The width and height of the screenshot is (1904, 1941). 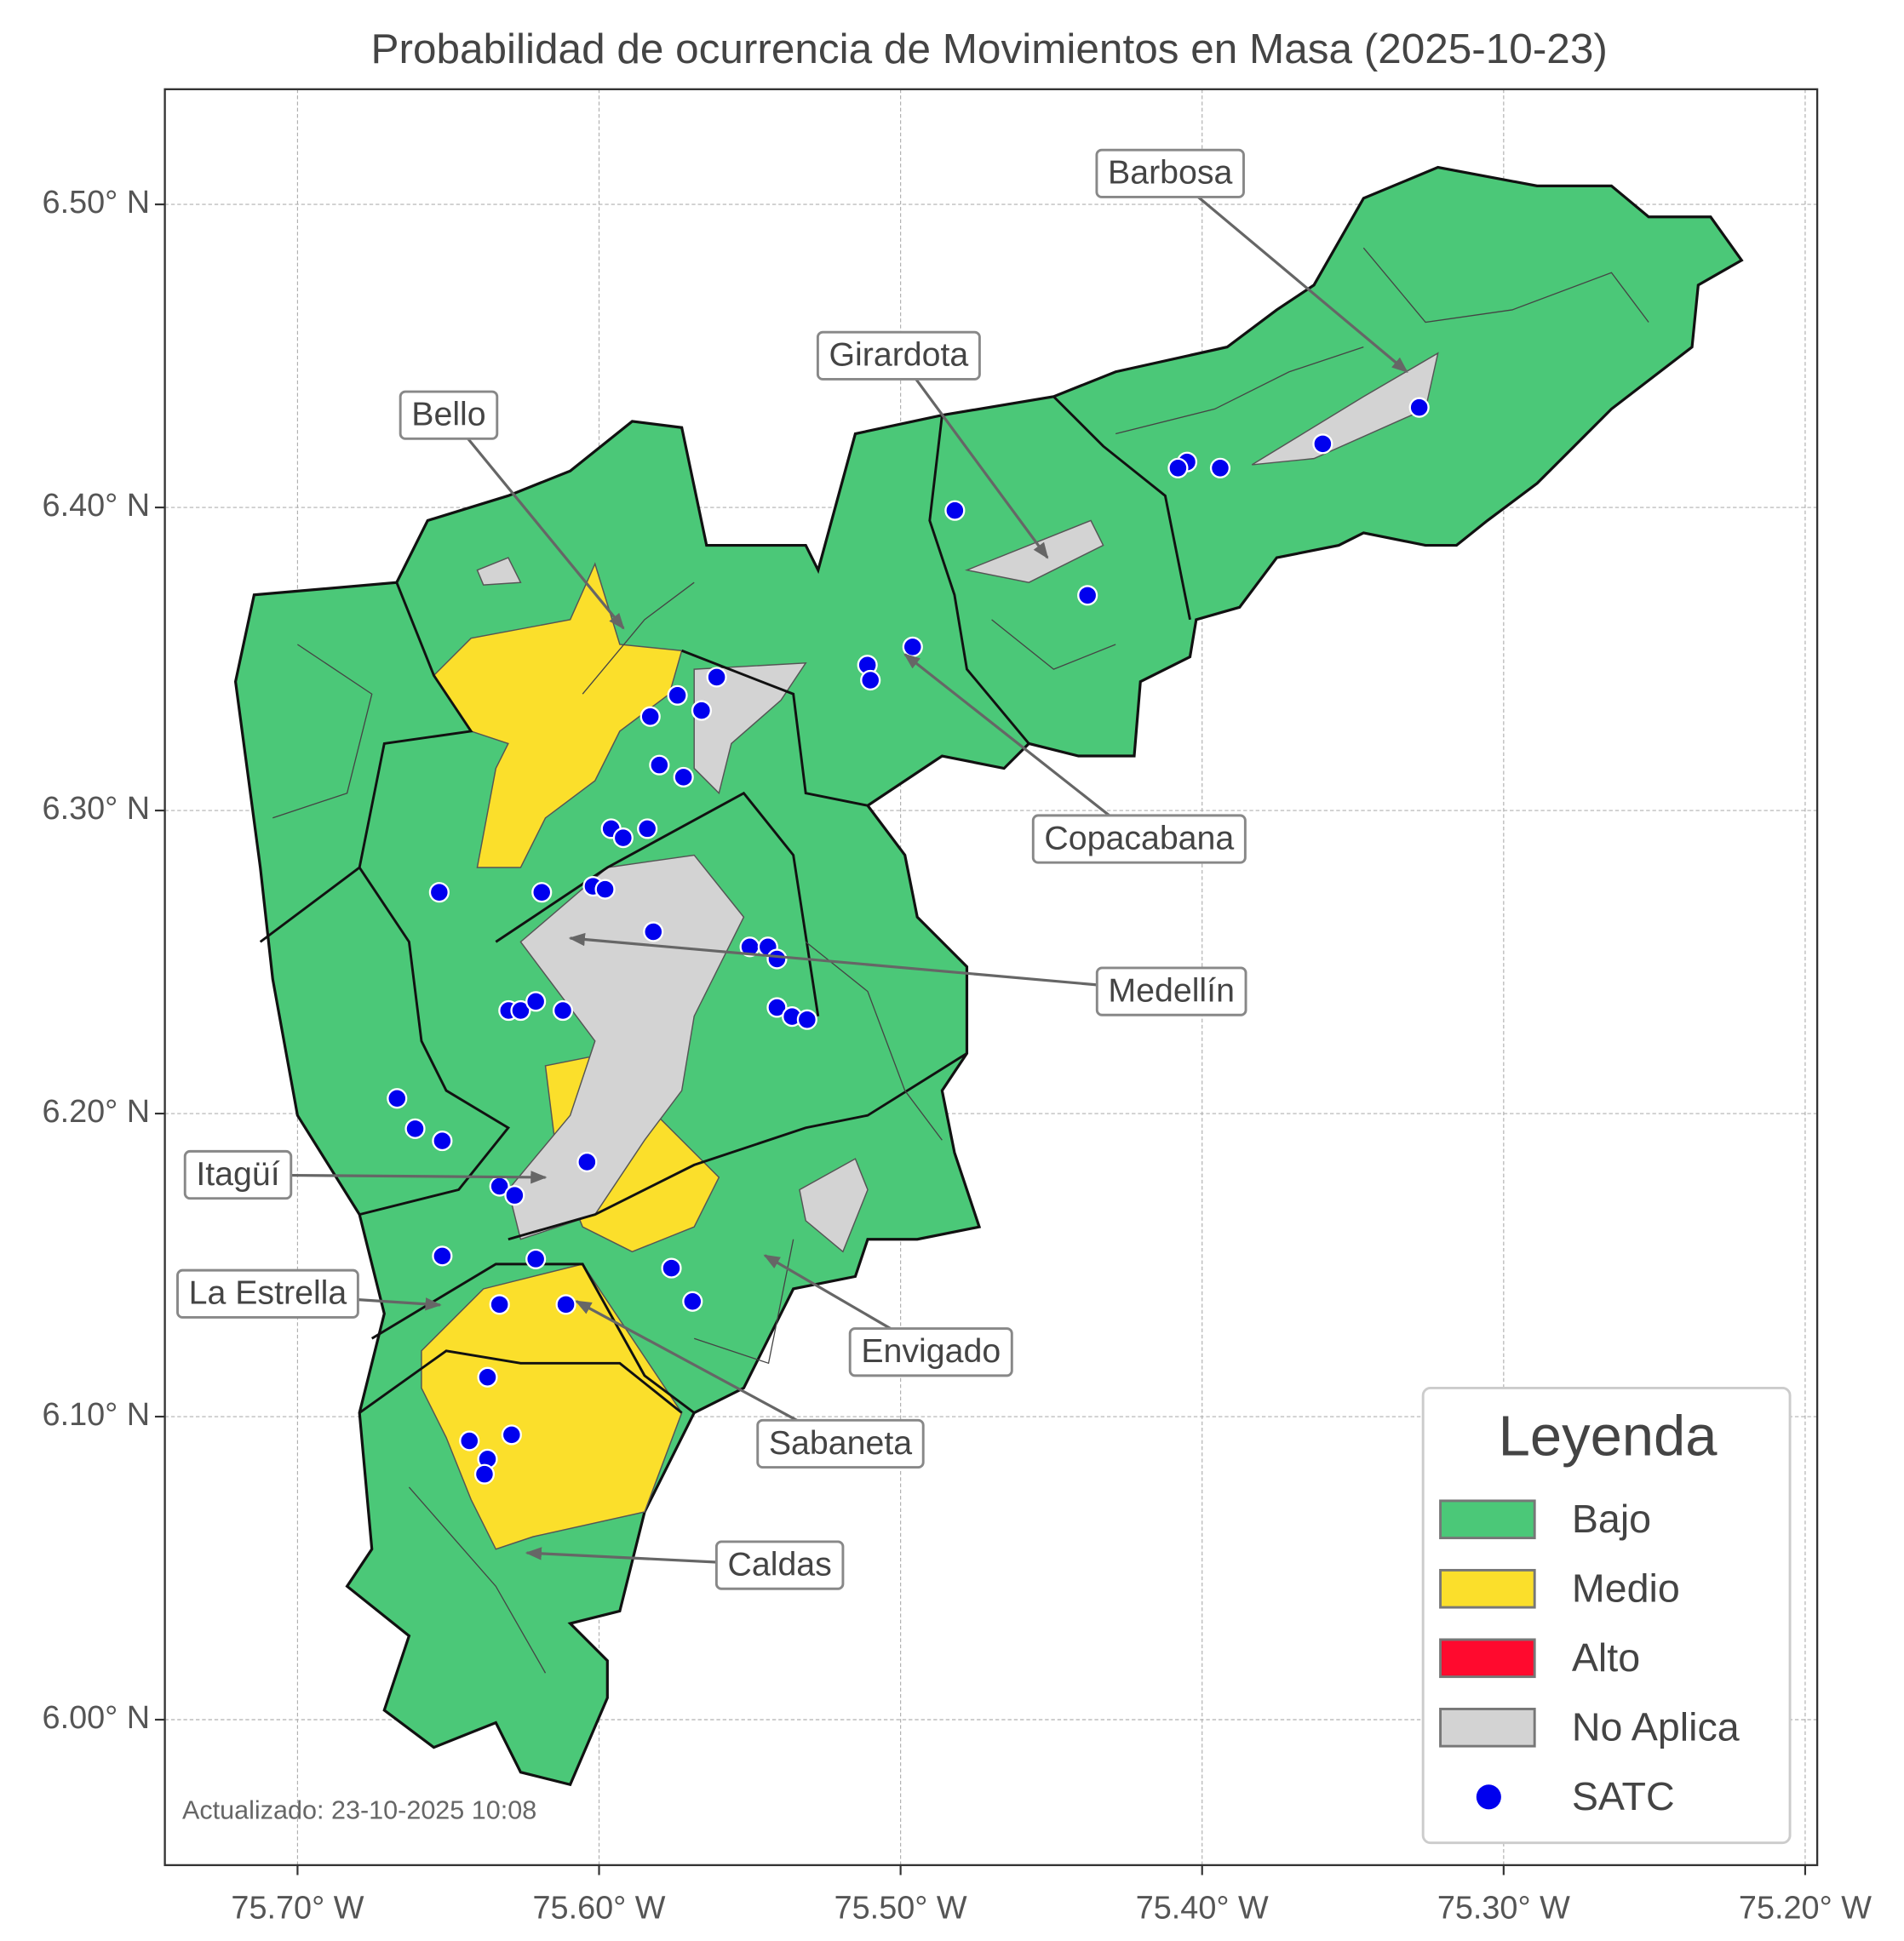 I want to click on annotation-label: Girardota, so click(x=898, y=355).